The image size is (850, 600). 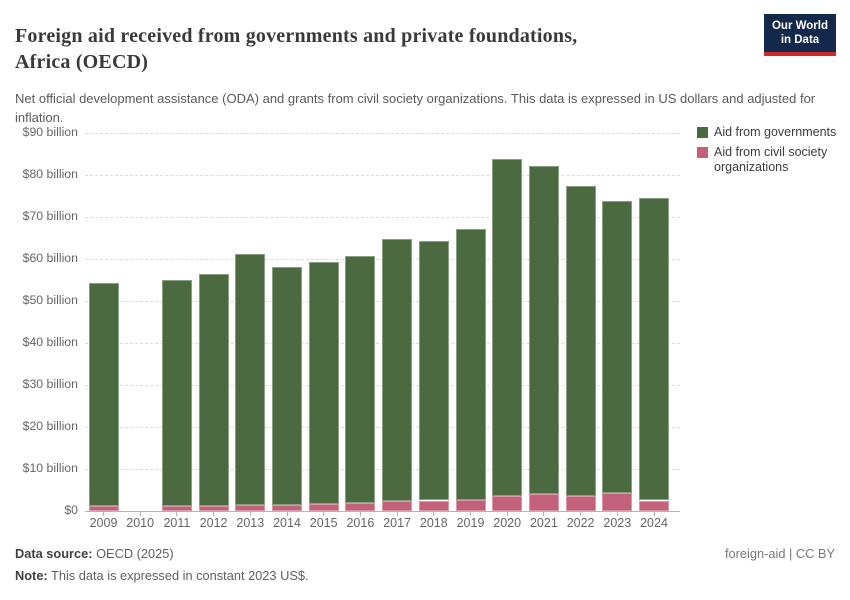 I want to click on x-axis-label-2014: 2014, so click(x=287, y=523).